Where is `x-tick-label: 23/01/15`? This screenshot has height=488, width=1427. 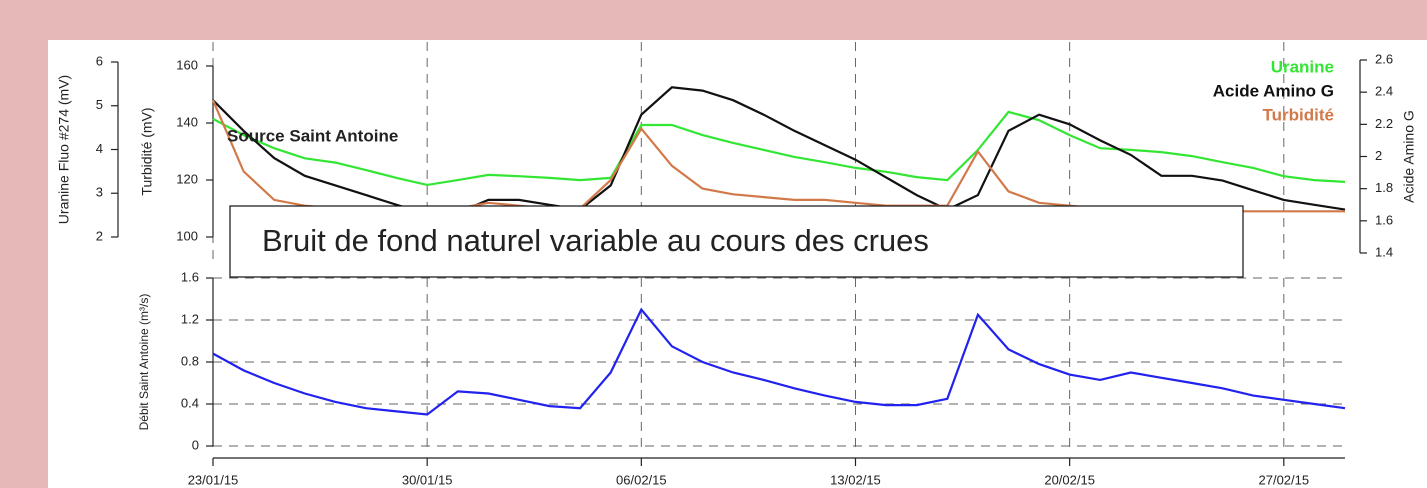 x-tick-label: 23/01/15 is located at coordinates (213, 479).